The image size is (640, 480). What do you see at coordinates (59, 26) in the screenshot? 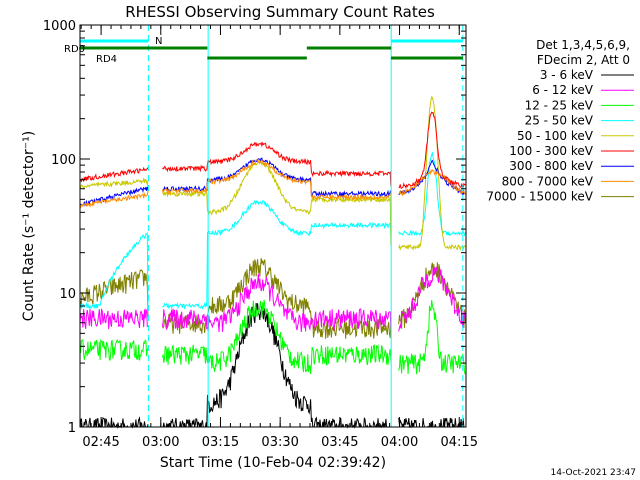
I see `y-tick-label: 1000` at bounding box center [59, 26].